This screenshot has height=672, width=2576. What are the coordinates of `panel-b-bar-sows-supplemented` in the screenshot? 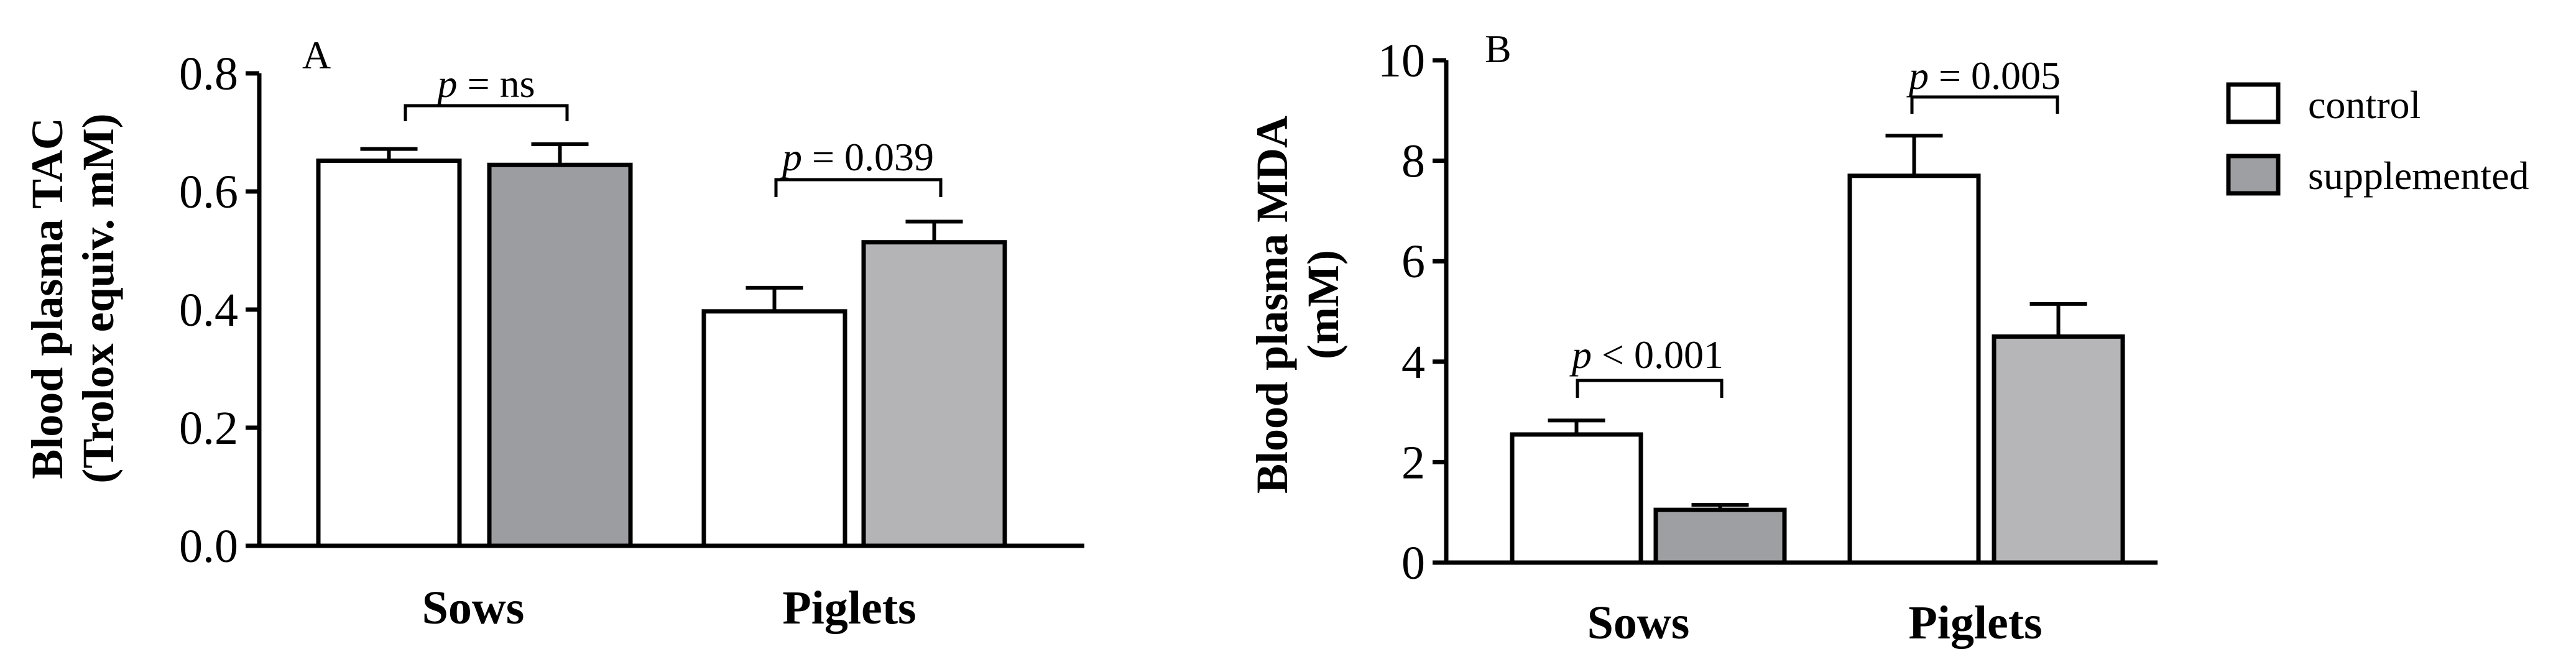 It's located at (1720, 536).